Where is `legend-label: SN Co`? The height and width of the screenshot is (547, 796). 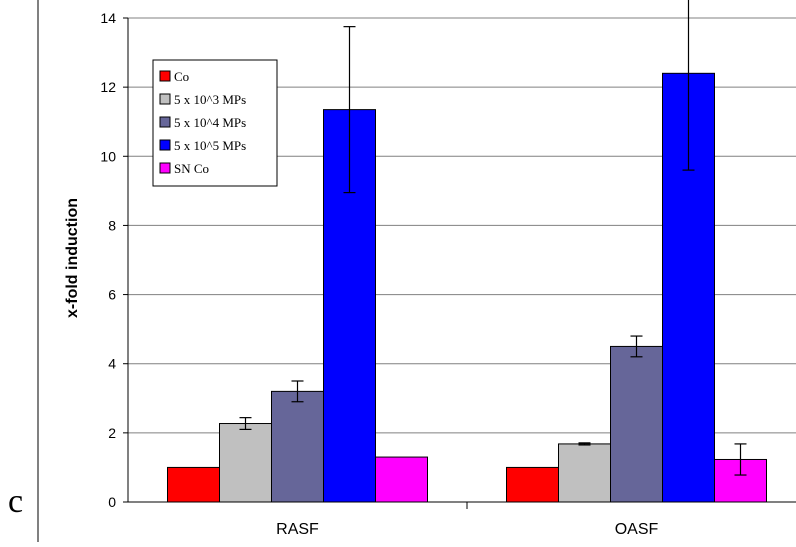
legend-label: SN Co is located at coordinates (191, 168).